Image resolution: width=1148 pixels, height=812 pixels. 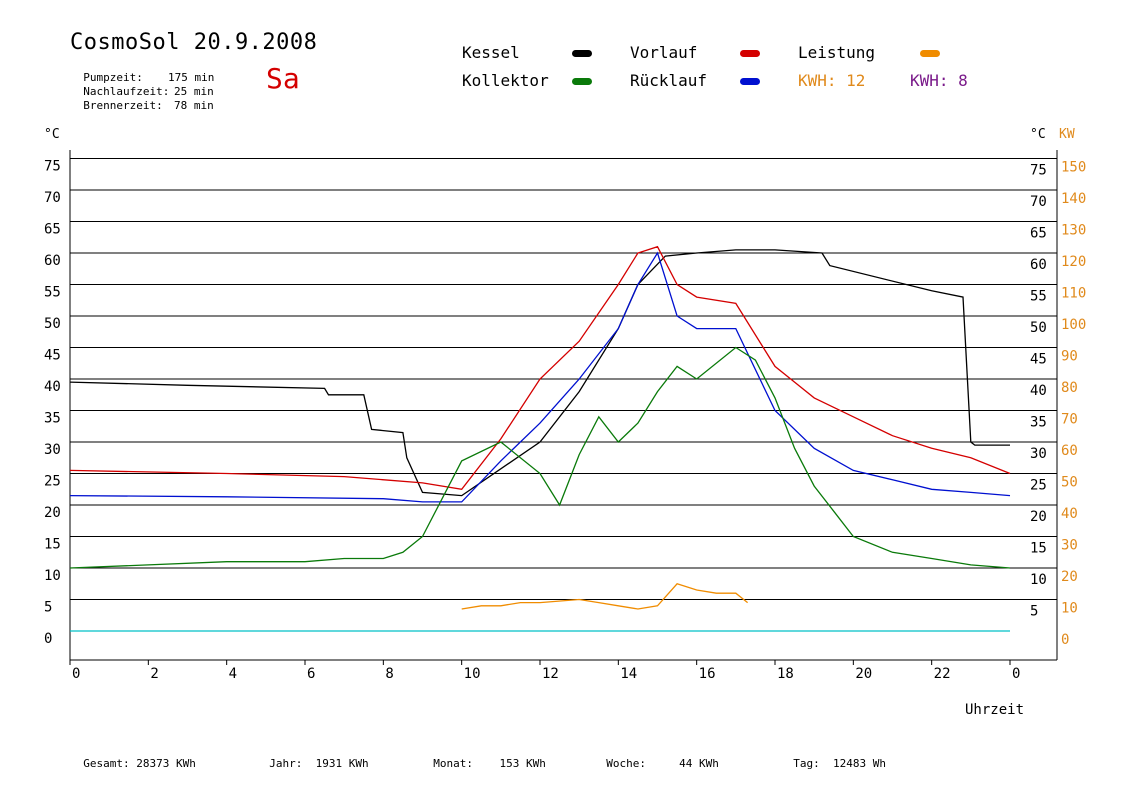 What do you see at coordinates (1073, 262) in the screenshot?
I see `kw-tick-label: 120` at bounding box center [1073, 262].